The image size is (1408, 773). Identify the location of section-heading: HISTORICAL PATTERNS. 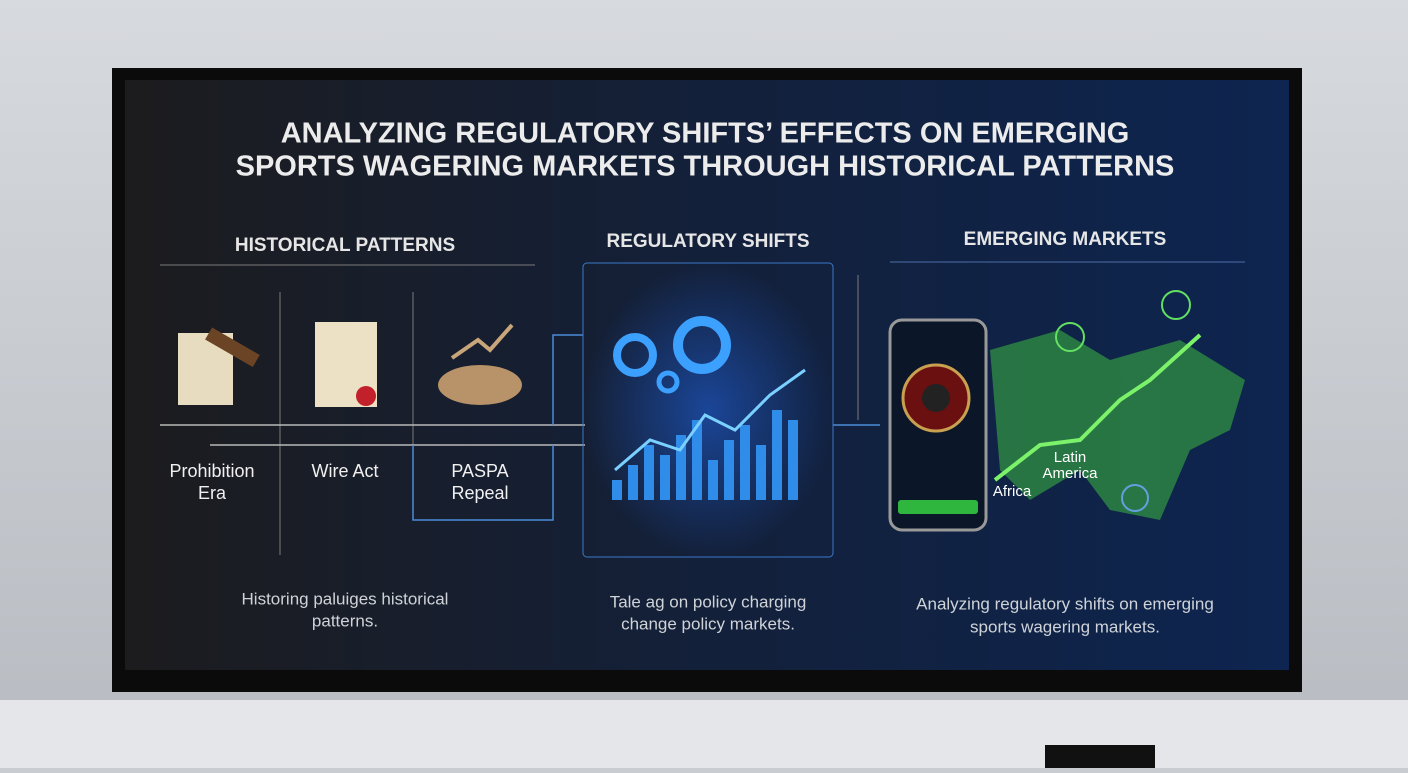
(345, 245).